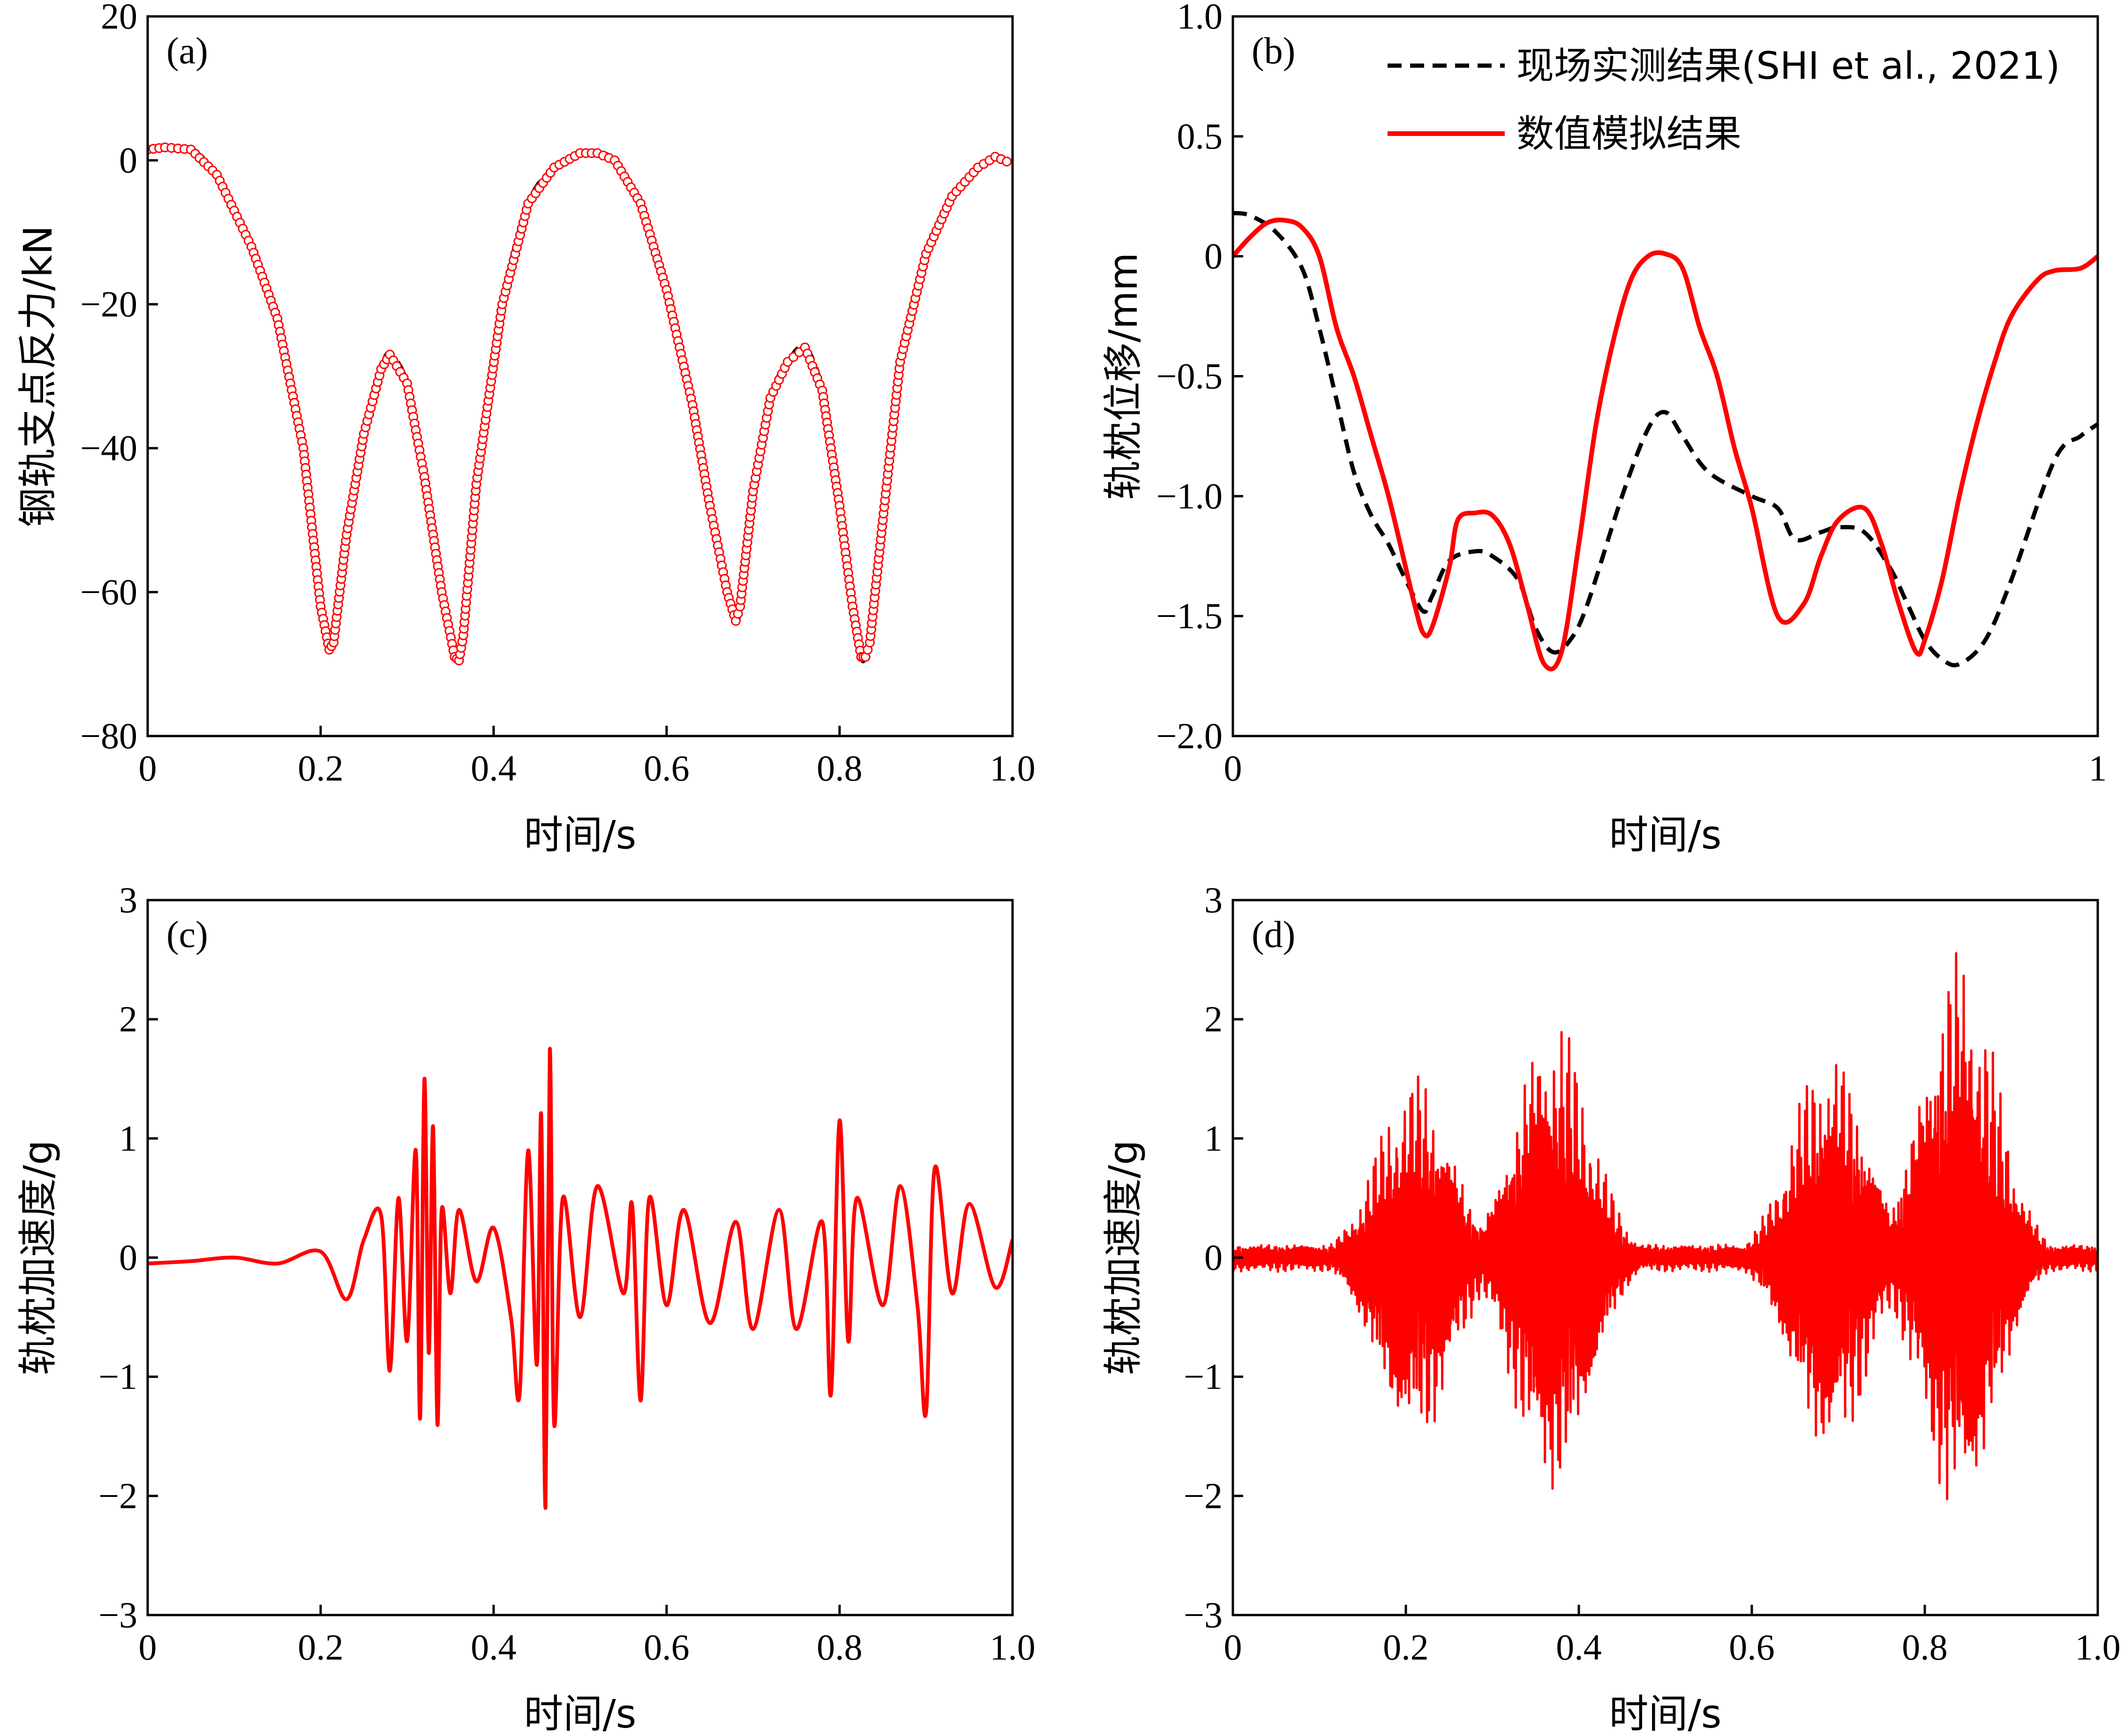 This screenshot has width=2124, height=1736. Describe the element at coordinates (1788, 66) in the screenshot. I see `legend-label: 现场实测结果(SHI et al., 2021)` at that location.